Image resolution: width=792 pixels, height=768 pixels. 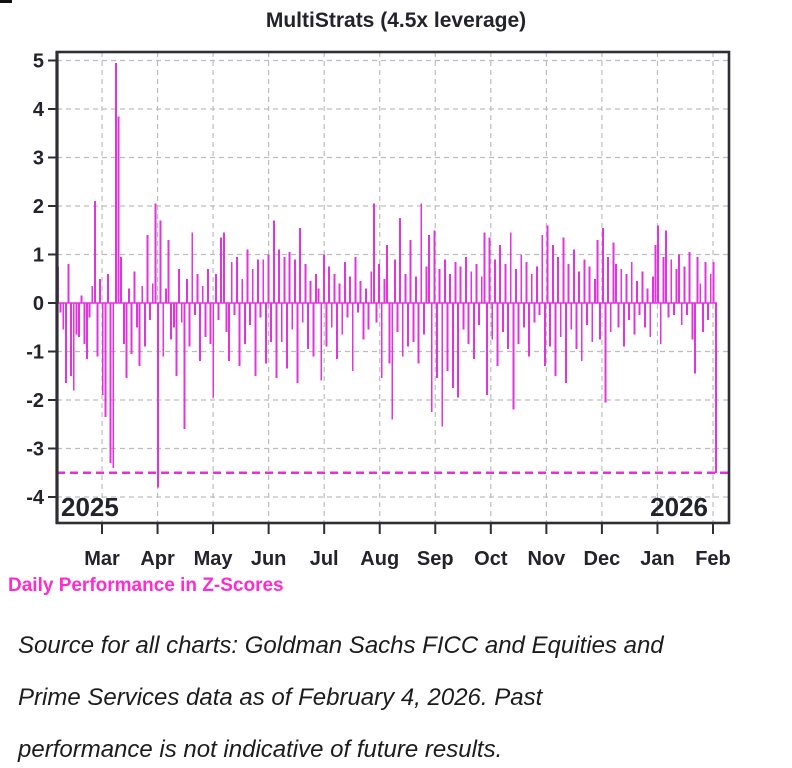 What do you see at coordinates (35, 498) in the screenshot?
I see `y-tick-label: -4` at bounding box center [35, 498].